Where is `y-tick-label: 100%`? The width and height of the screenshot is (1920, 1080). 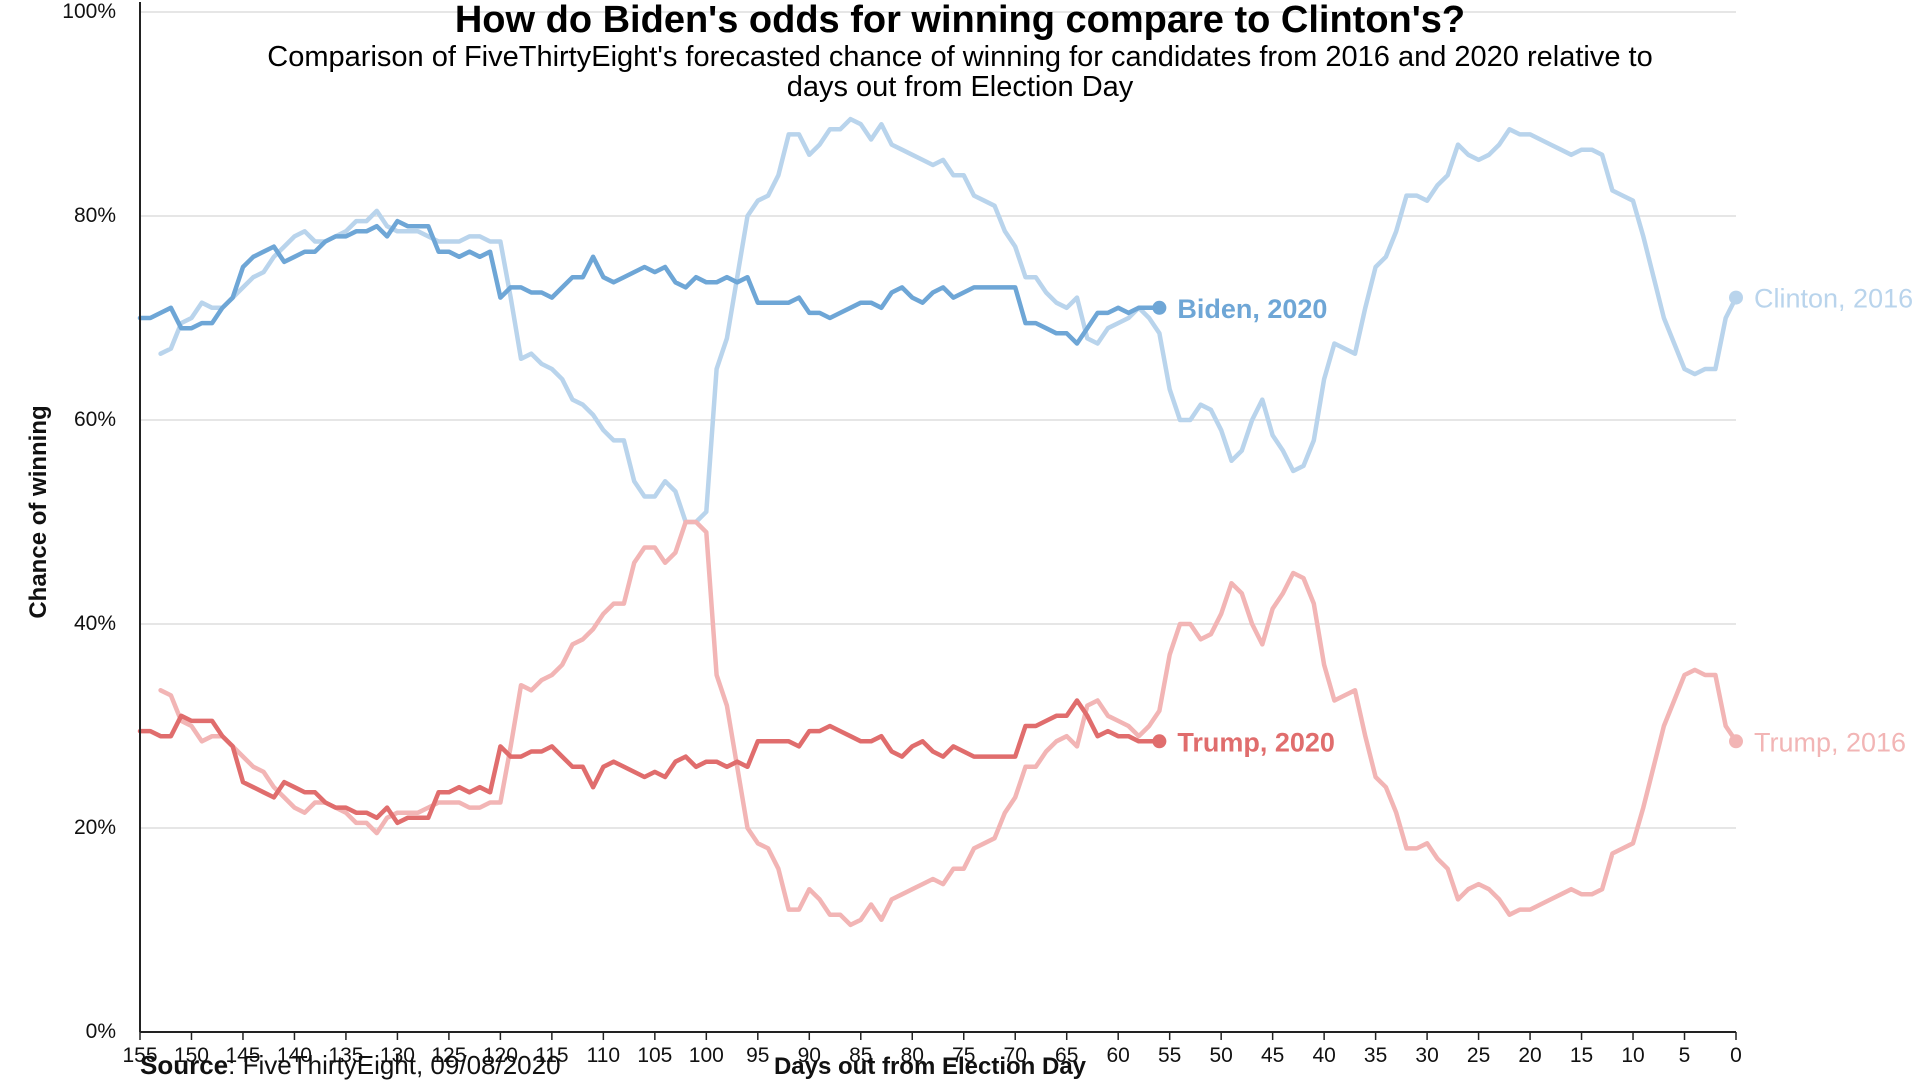
y-tick-label: 100% is located at coordinates (89, 11).